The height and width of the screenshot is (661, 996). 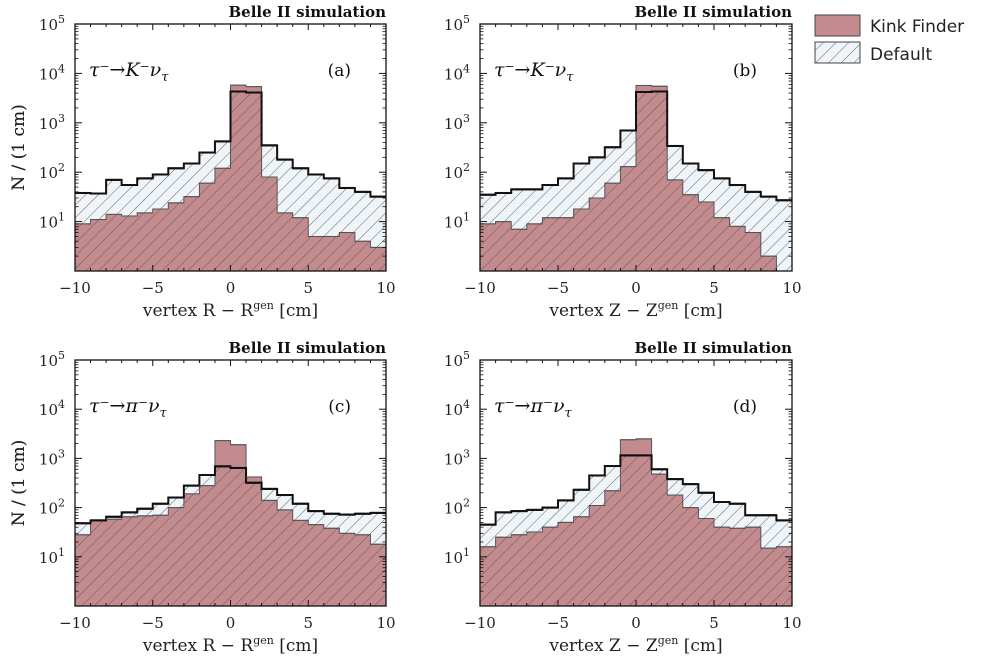 I want to click on panel-tag: (c), so click(x=339, y=407).